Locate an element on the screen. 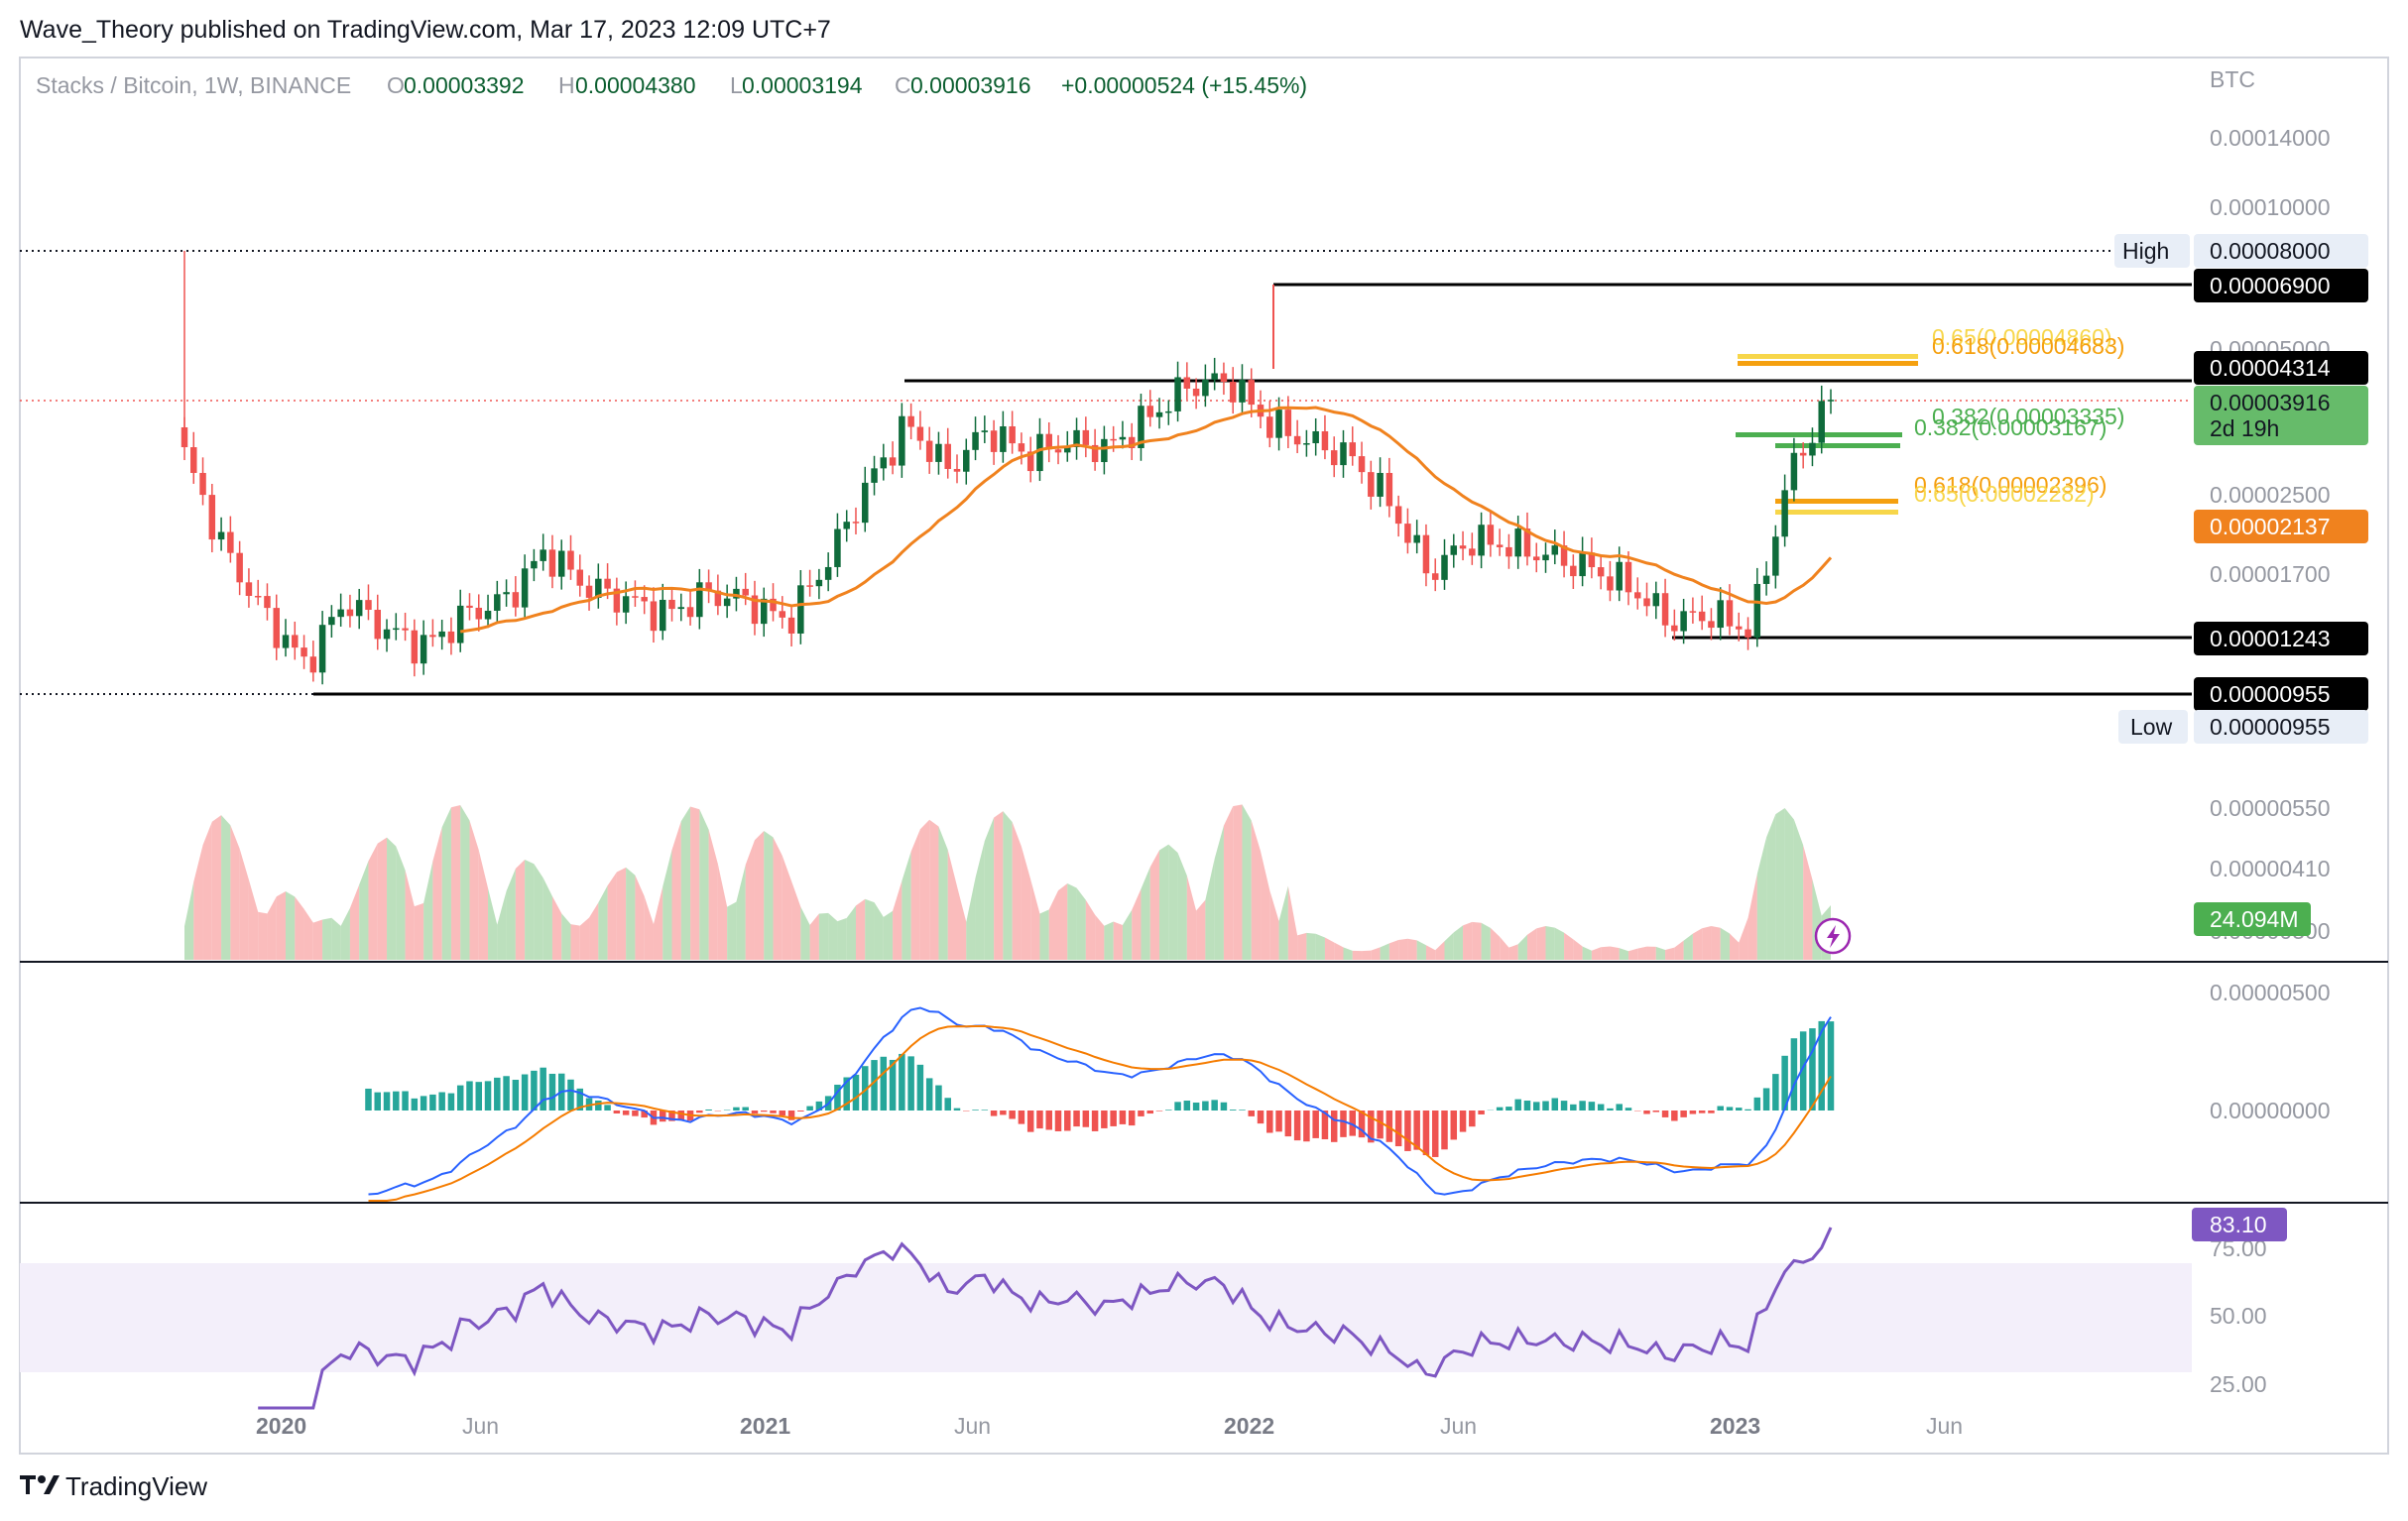  fib-label: 0.65(0.00004860) is located at coordinates (2022, 337).